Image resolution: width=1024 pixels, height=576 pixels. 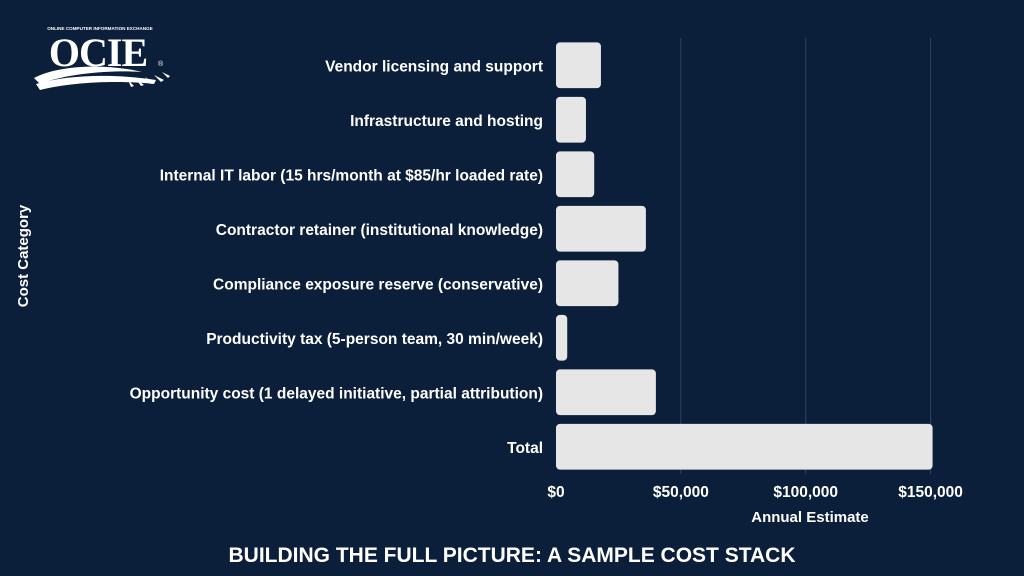 What do you see at coordinates (23, 255) in the screenshot?
I see `y-axis-label: Cost Category` at bounding box center [23, 255].